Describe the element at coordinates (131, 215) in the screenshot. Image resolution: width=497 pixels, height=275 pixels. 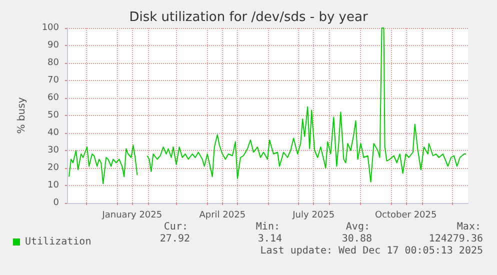
I see `x-tick-label: January 2025` at that location.